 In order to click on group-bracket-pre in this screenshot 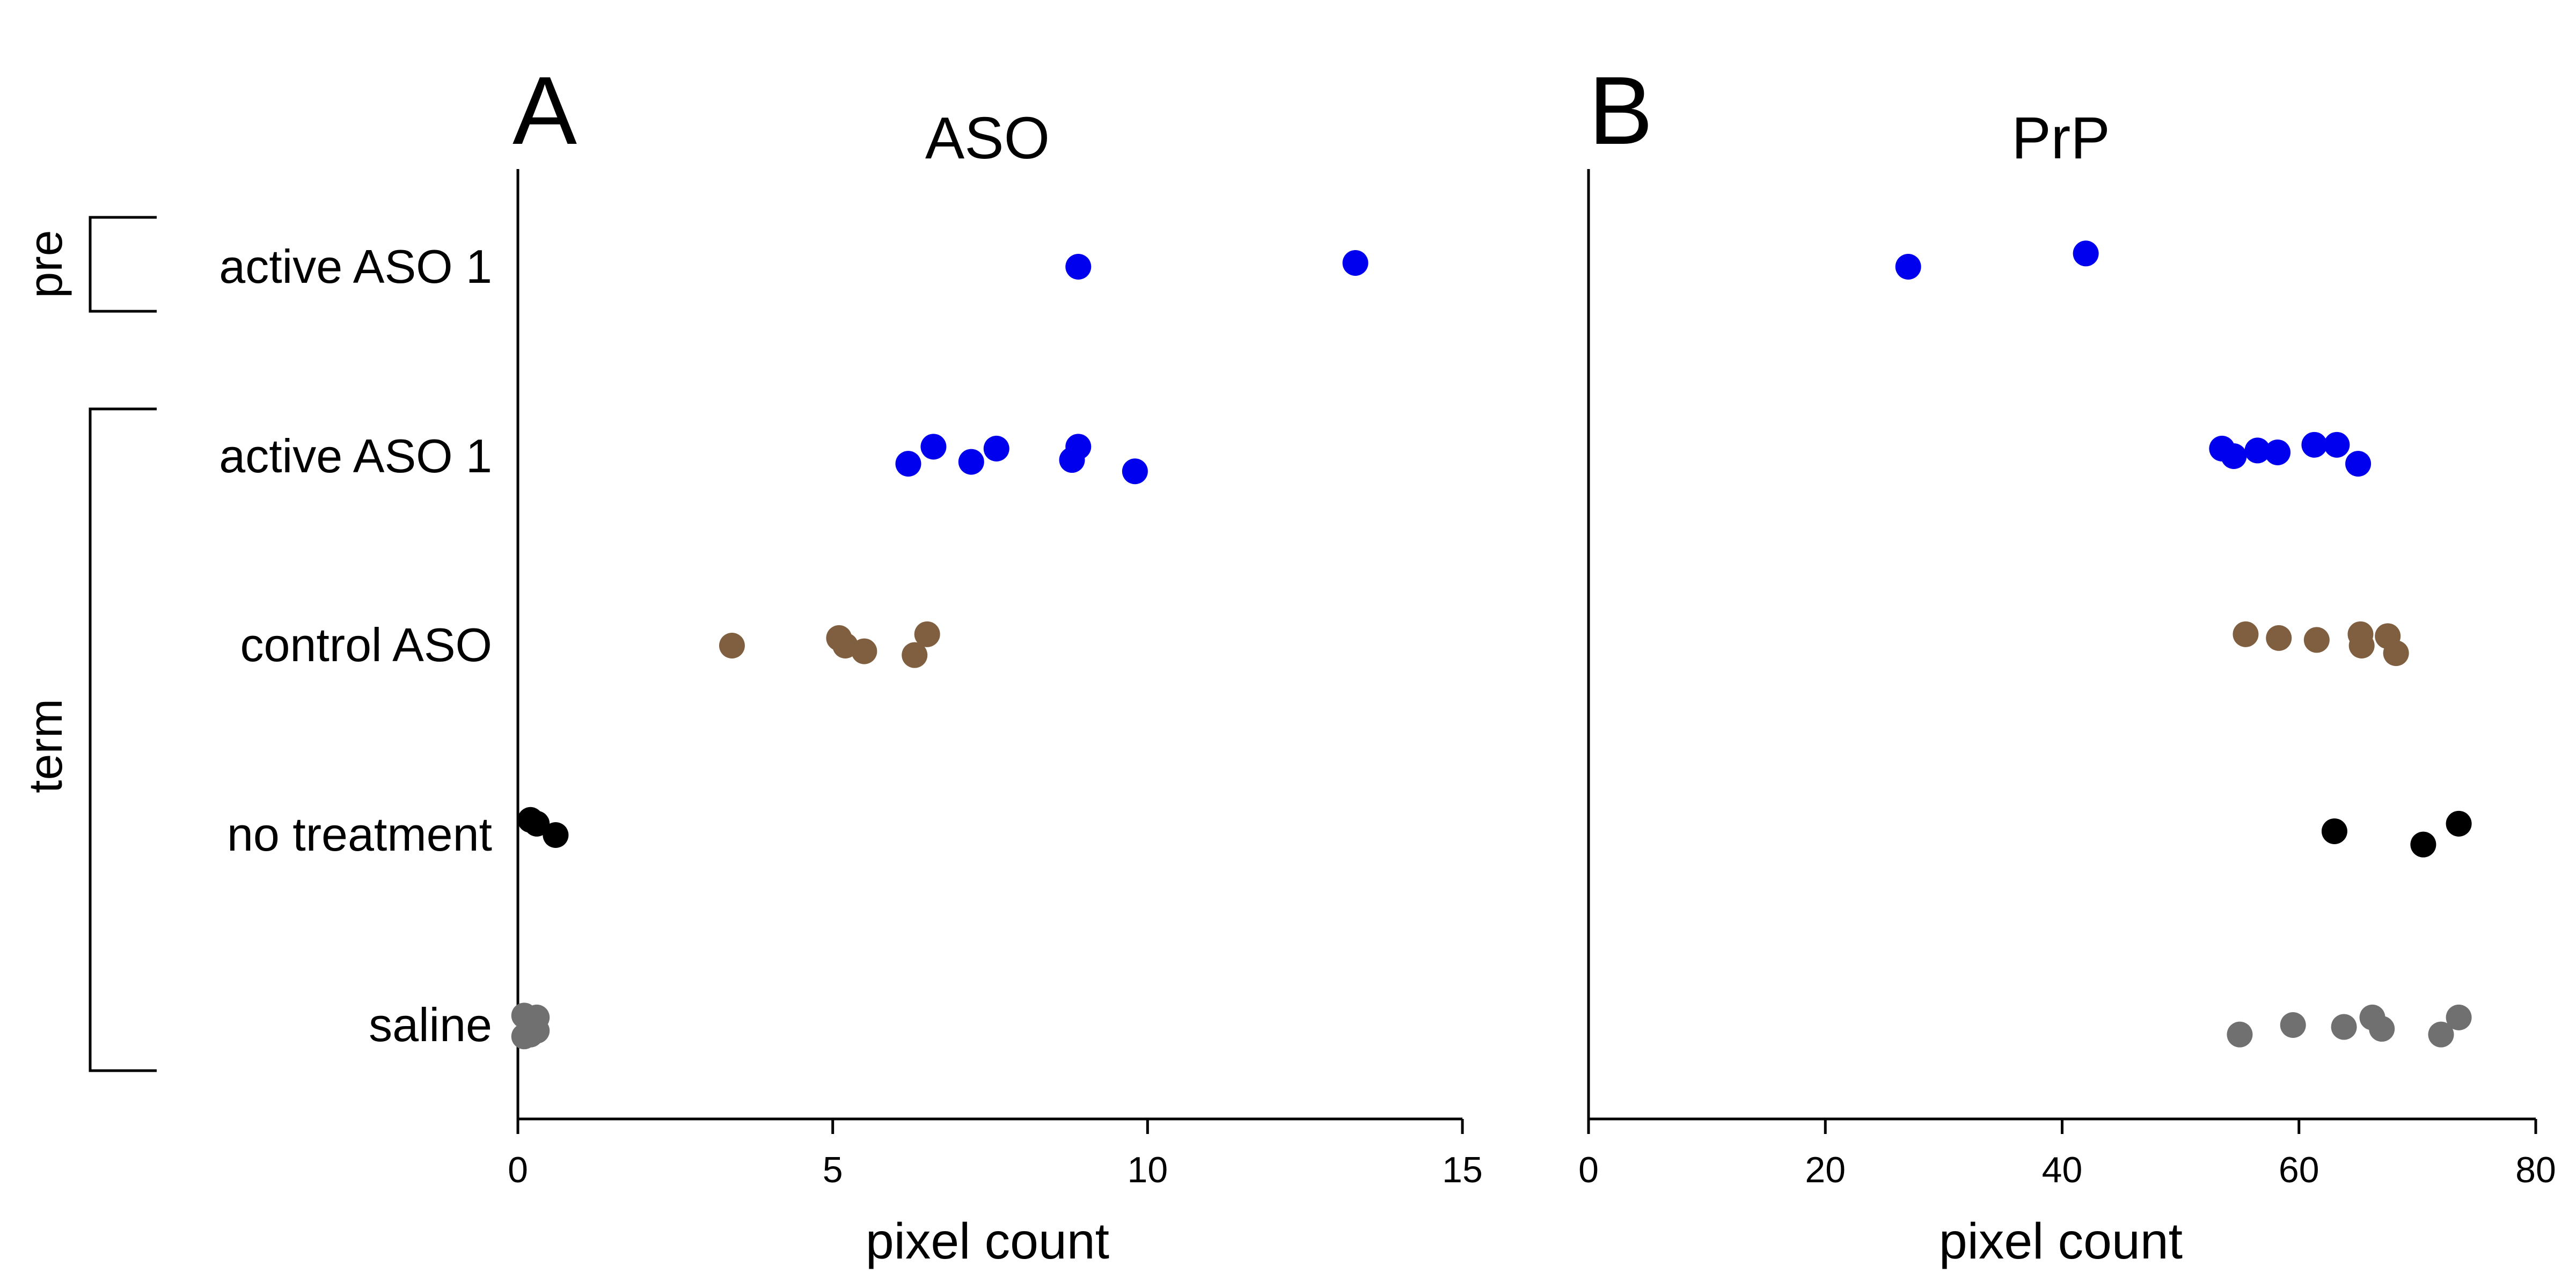, I will do `click(123, 264)`.